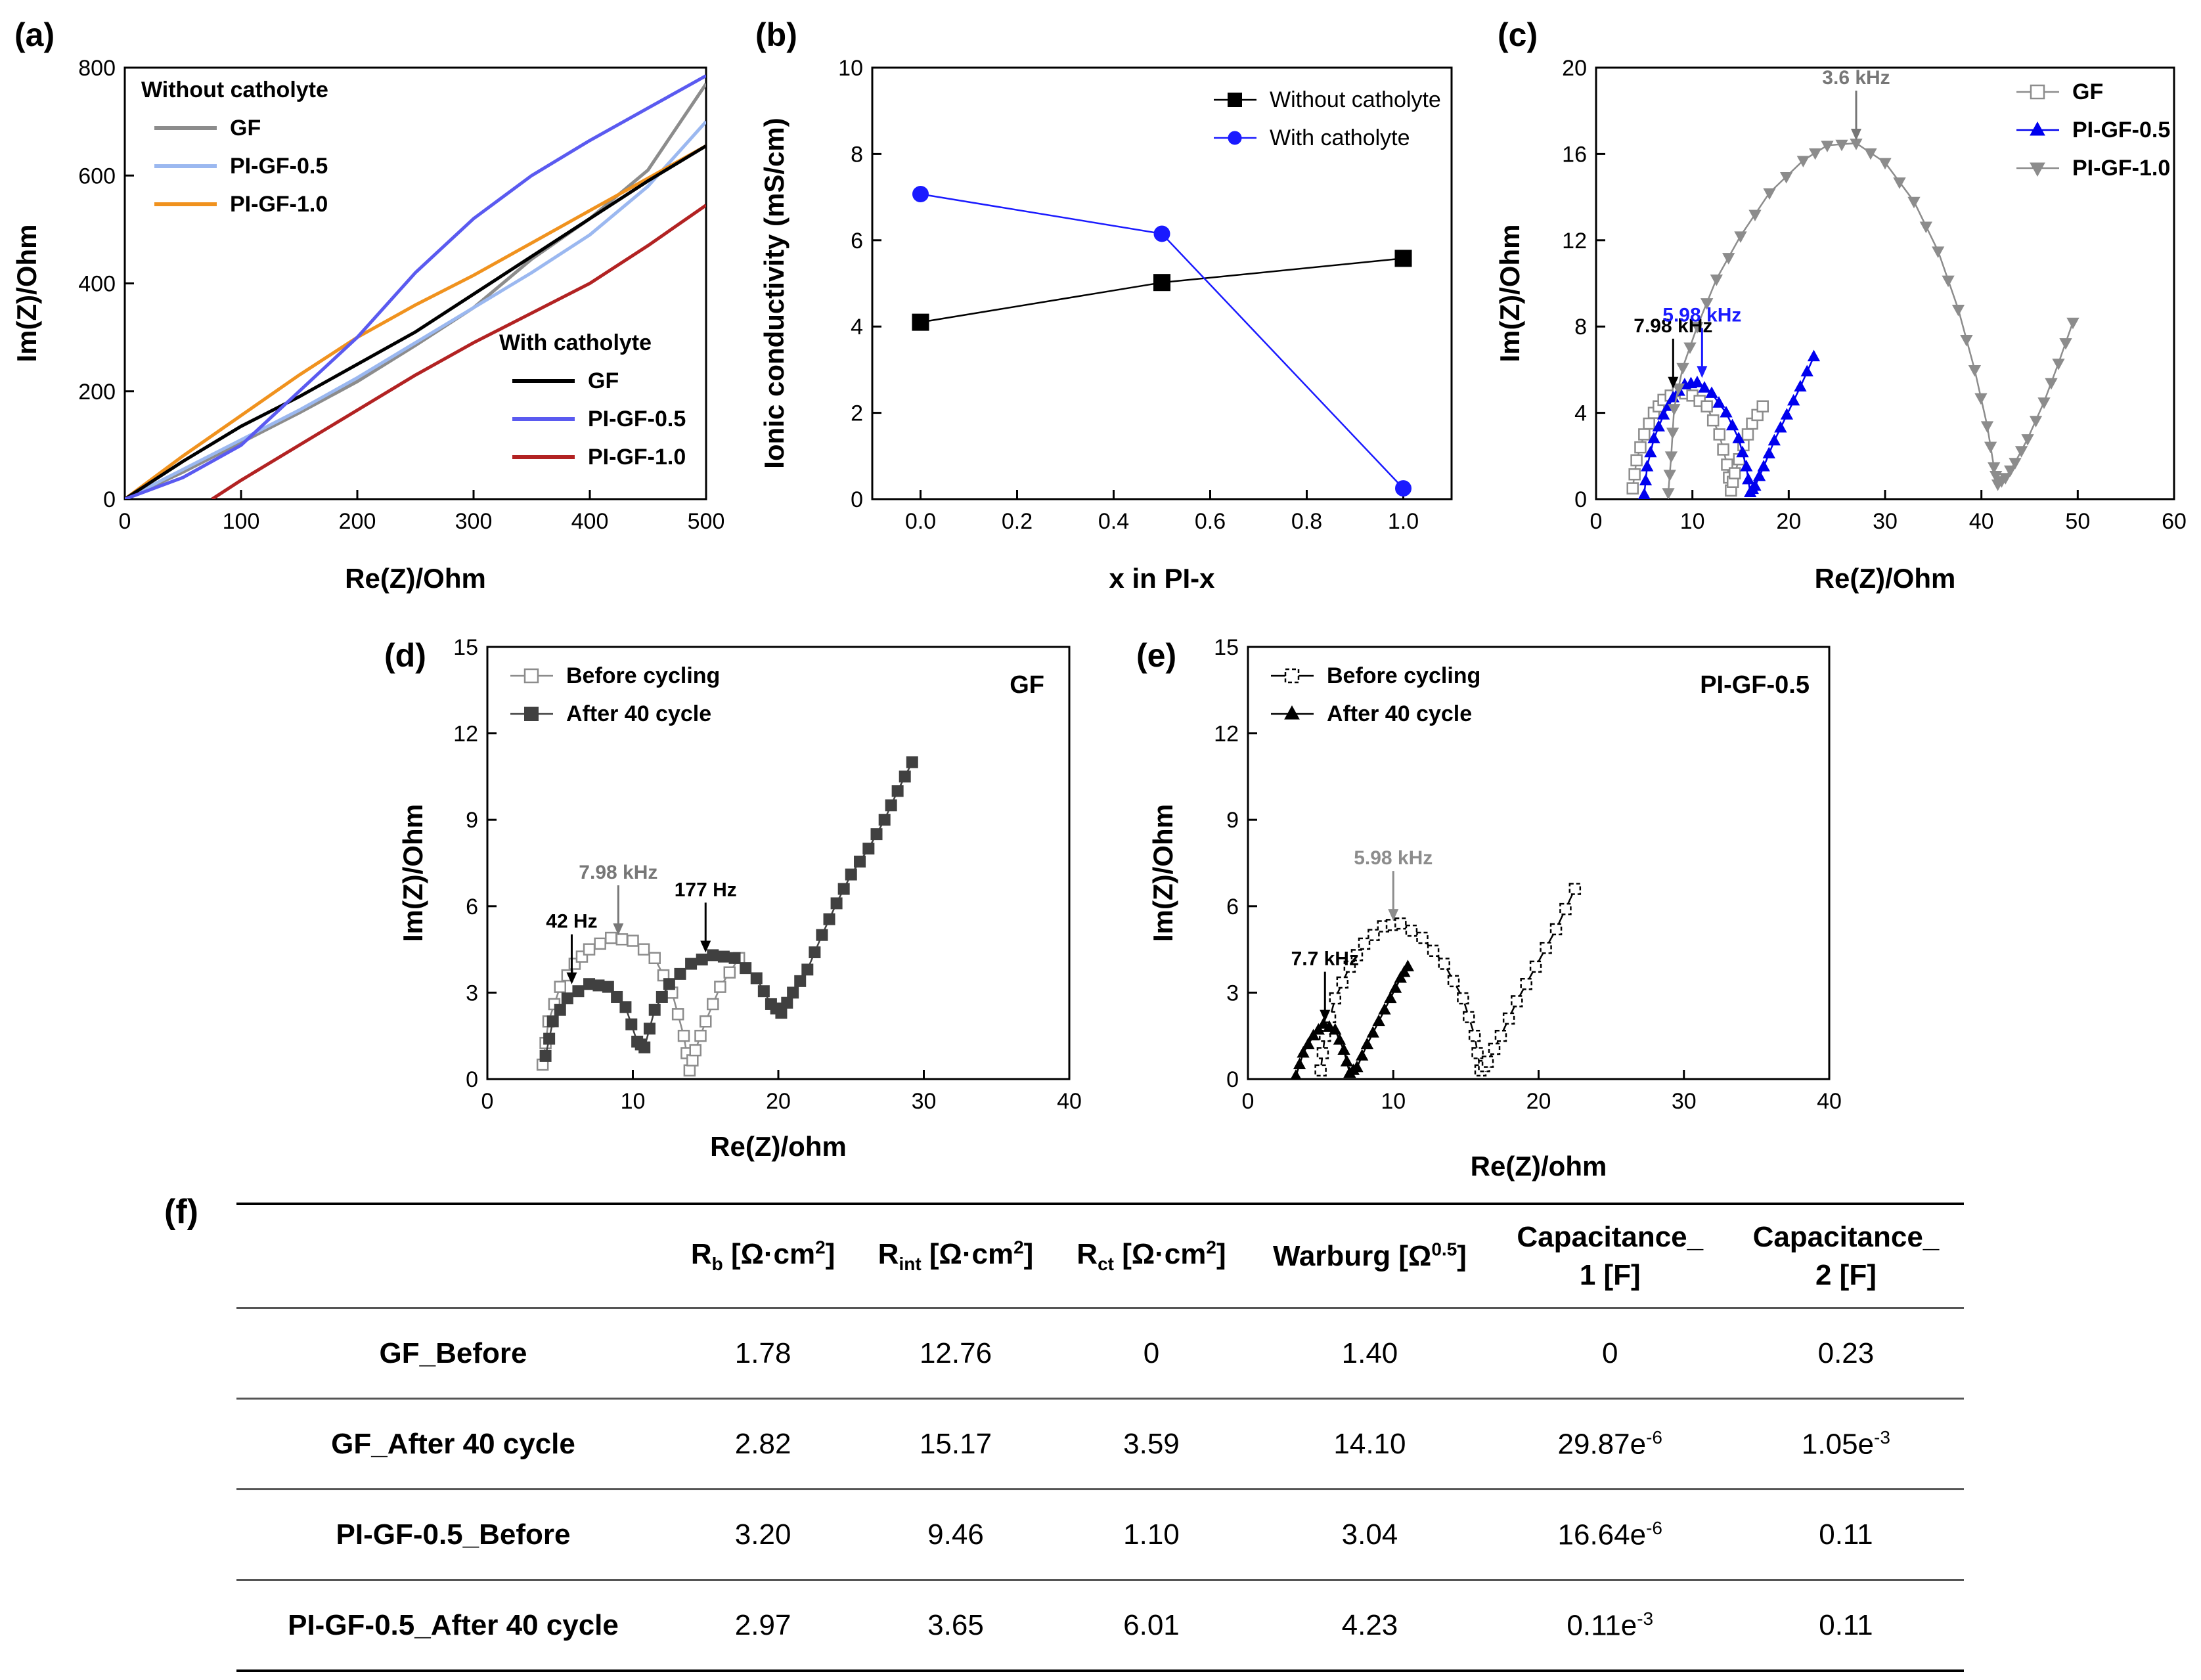 This screenshot has width=2201, height=1680. Describe the element at coordinates (1027, 685) in the screenshot. I see `panel-tag: GF` at that location.